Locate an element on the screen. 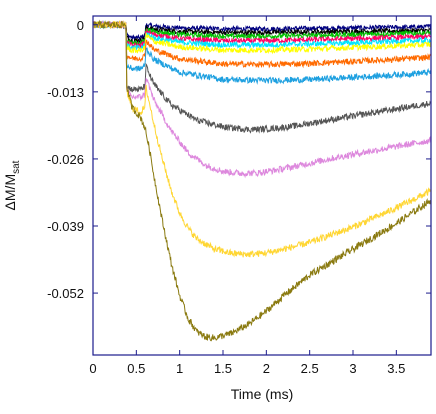  y-axis-title-main: ΔM/M is located at coordinates (10, 192).